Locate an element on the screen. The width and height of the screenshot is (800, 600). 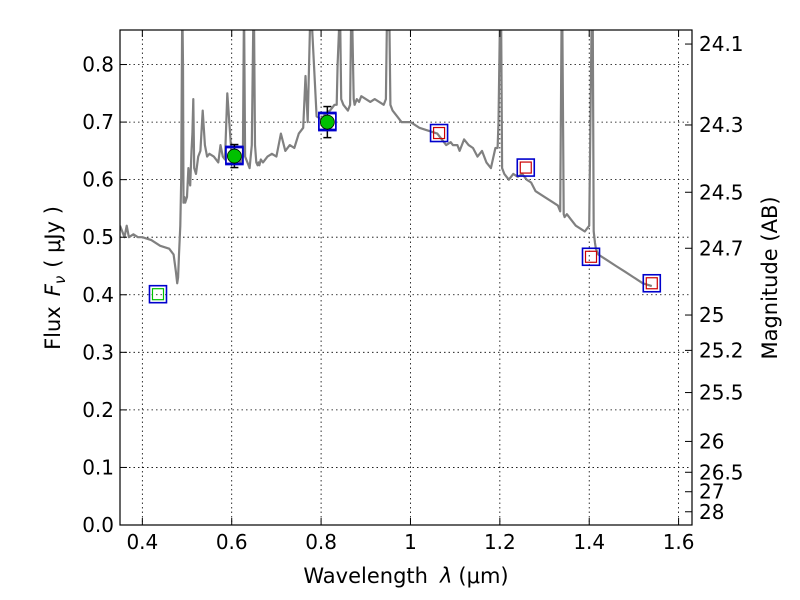
x-tick-label: 1.4 is located at coordinates (589, 542).